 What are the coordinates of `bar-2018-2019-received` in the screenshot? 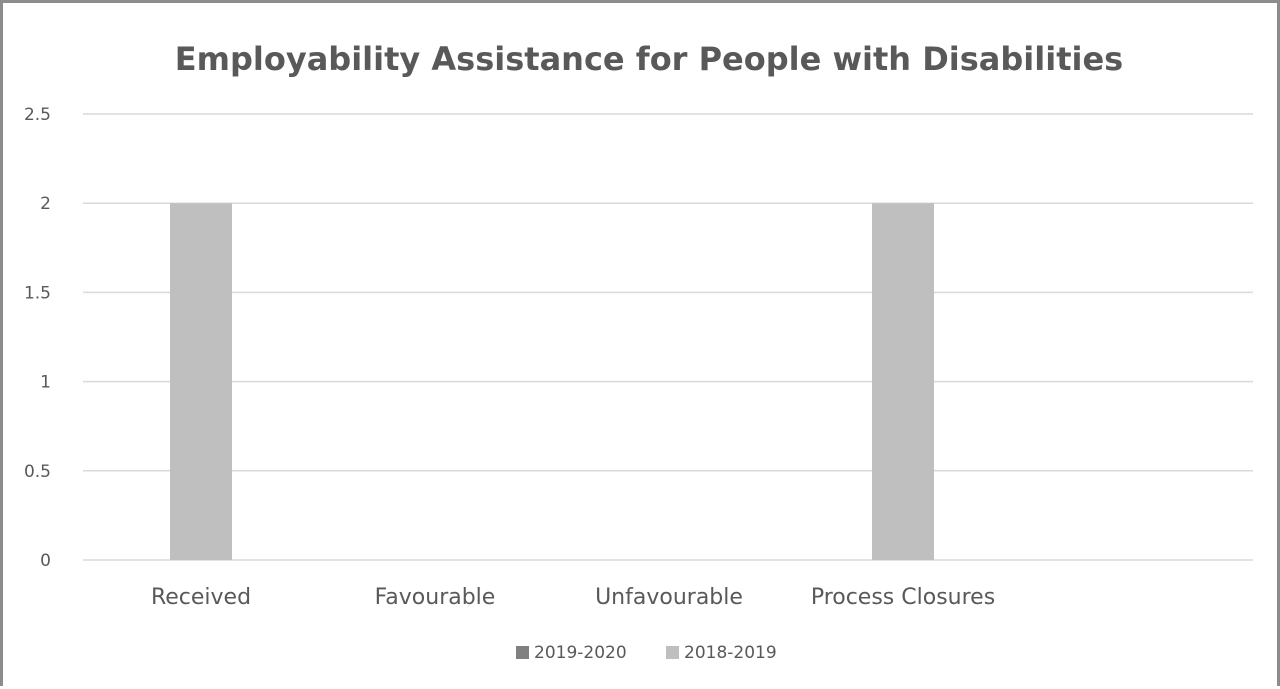 It's located at (201, 381).